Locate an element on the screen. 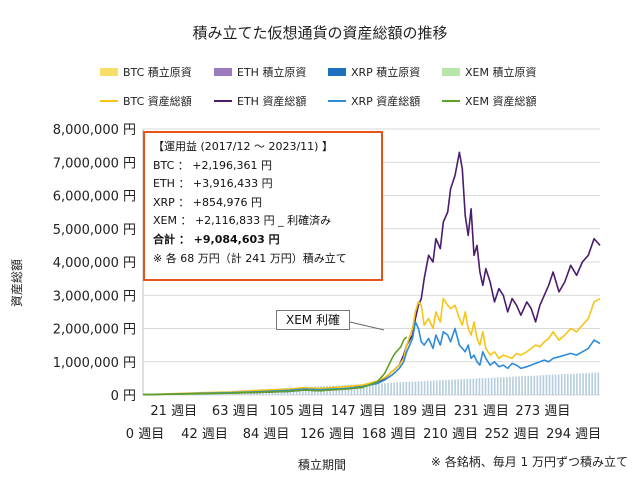  x-tick-label: 189 週目 is located at coordinates (419, 411).